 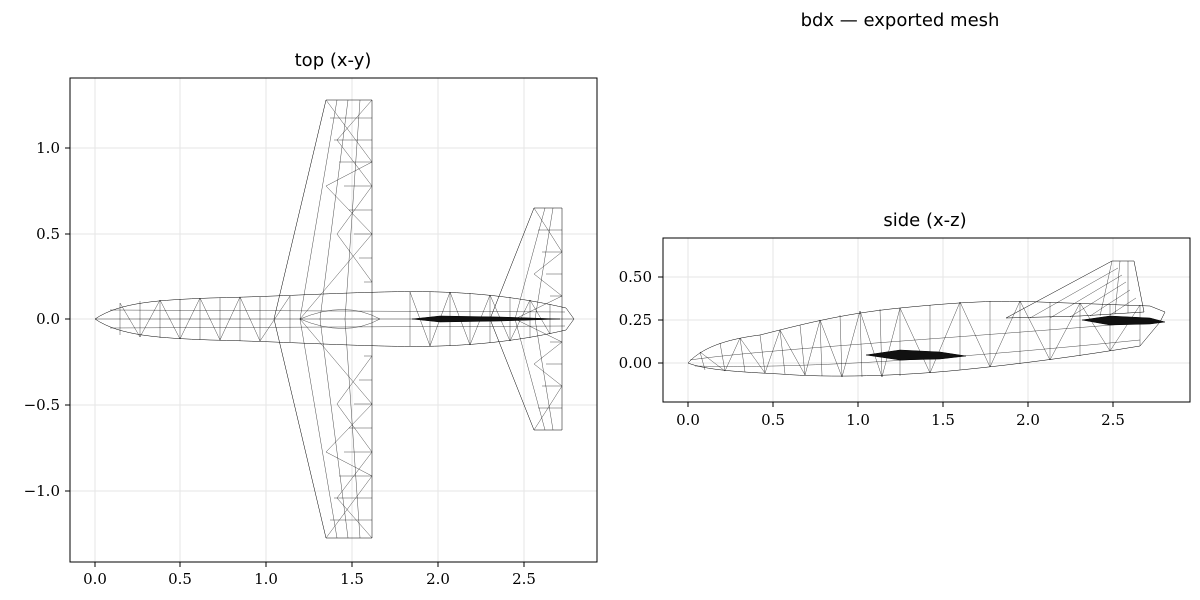 I want to click on side-view-mesh, so click(x=926, y=319).